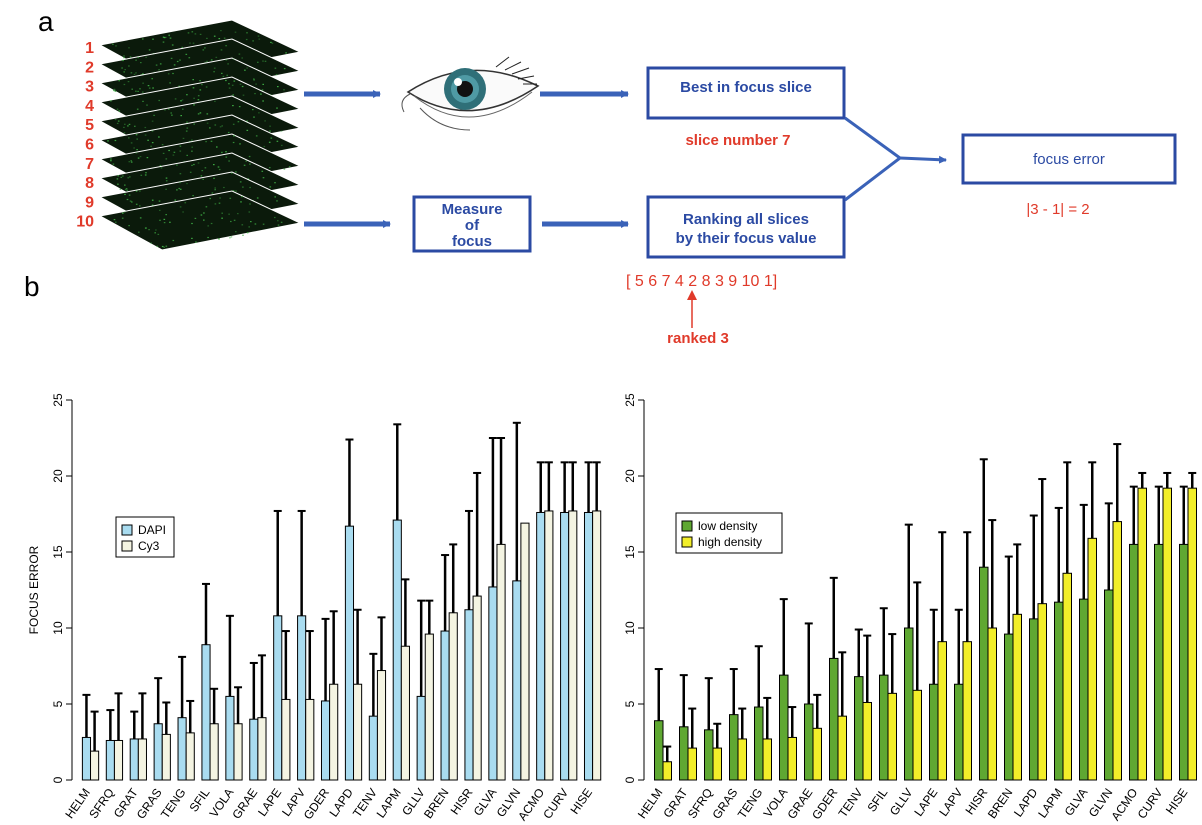 This screenshot has width=1202, height=825. What do you see at coordinates (89, 67) in the screenshot?
I see `slice-number-label: 2` at bounding box center [89, 67].